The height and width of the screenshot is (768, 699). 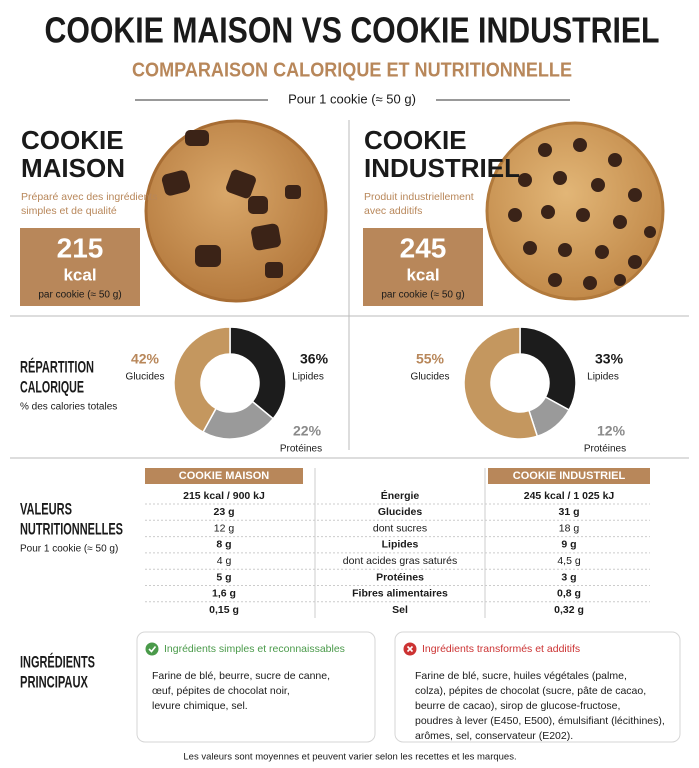 What do you see at coordinates (145, 359) in the screenshot?
I see `donut-value-label: 42%` at bounding box center [145, 359].